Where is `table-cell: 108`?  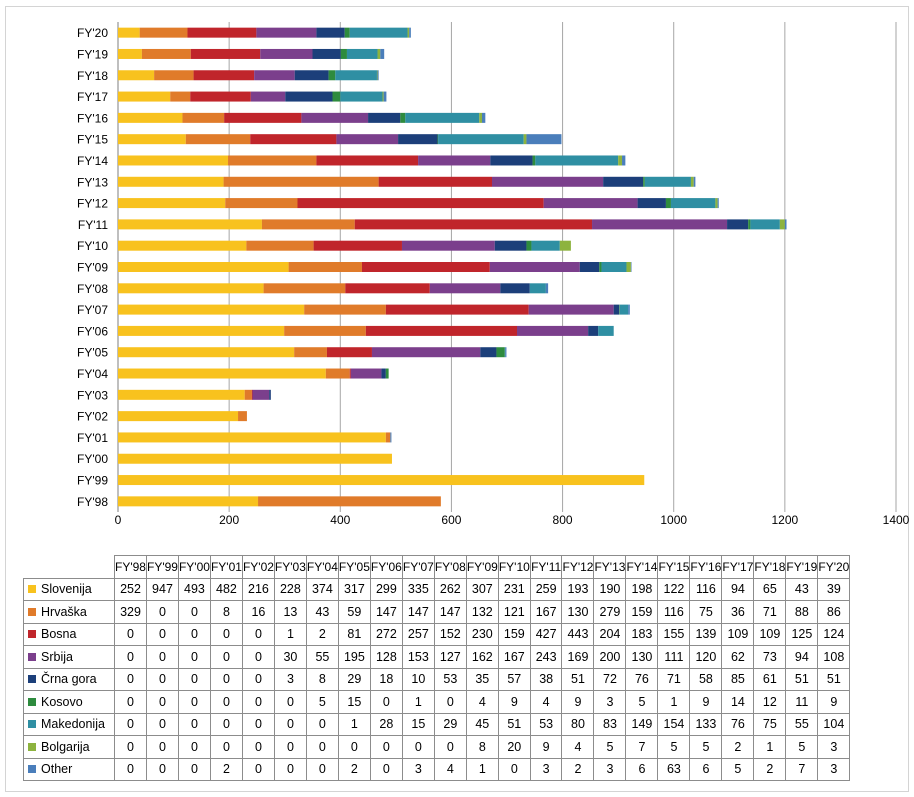
table-cell: 108 is located at coordinates (834, 657).